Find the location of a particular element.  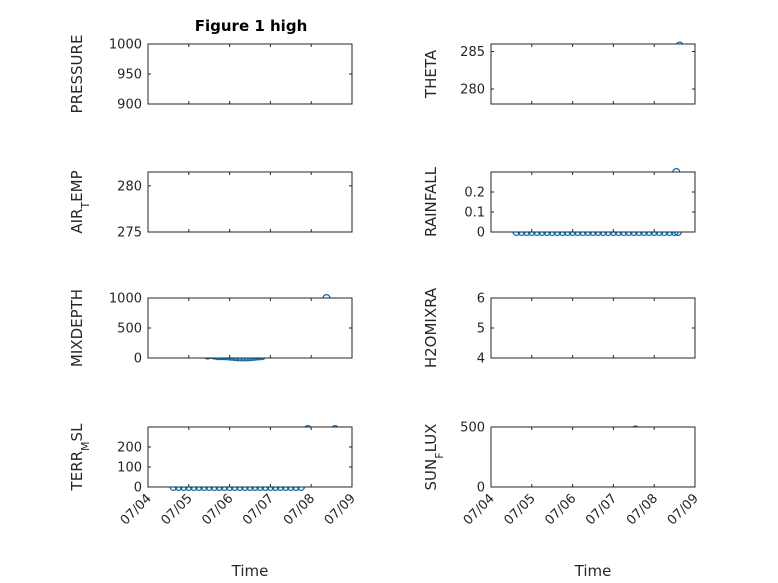

y-tick-label: 100 is located at coordinates (129, 468).